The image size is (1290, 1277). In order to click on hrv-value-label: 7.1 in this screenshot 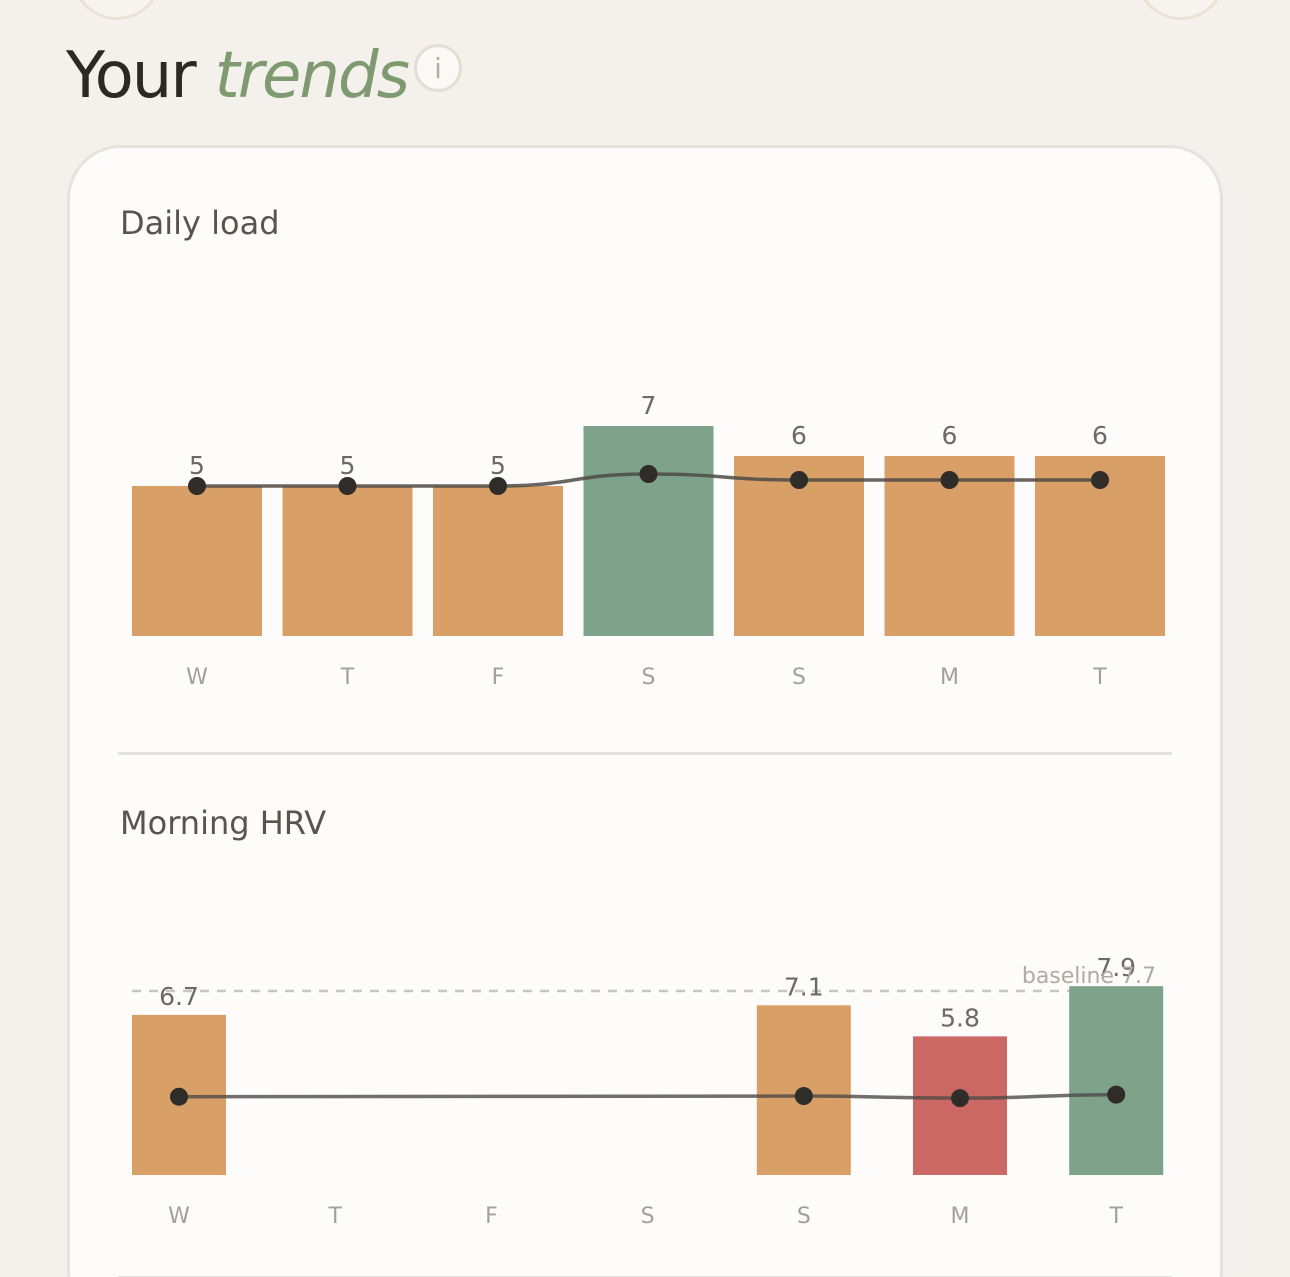, I will do `click(804, 986)`.